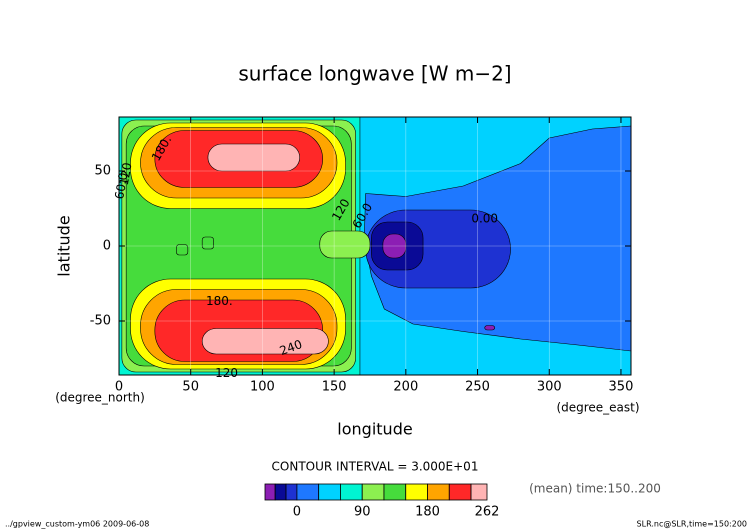  I want to click on colorbar-tick-label: 0, so click(297, 512).